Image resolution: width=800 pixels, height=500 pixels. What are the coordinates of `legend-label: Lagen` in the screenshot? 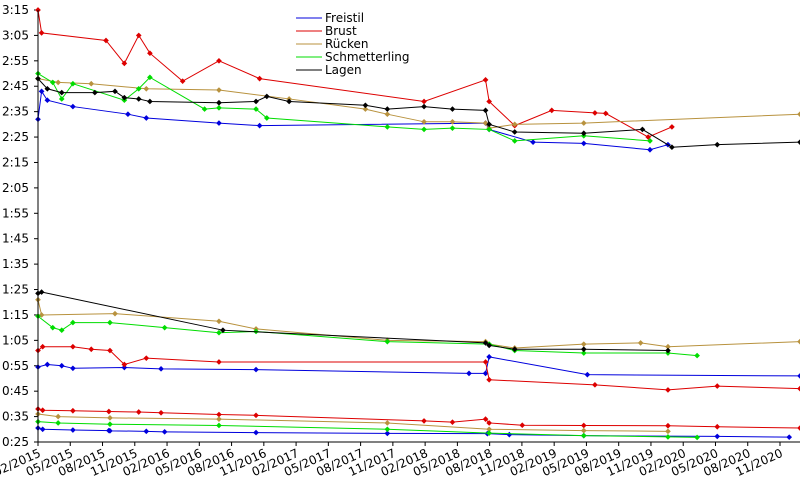 It's located at (343, 70).